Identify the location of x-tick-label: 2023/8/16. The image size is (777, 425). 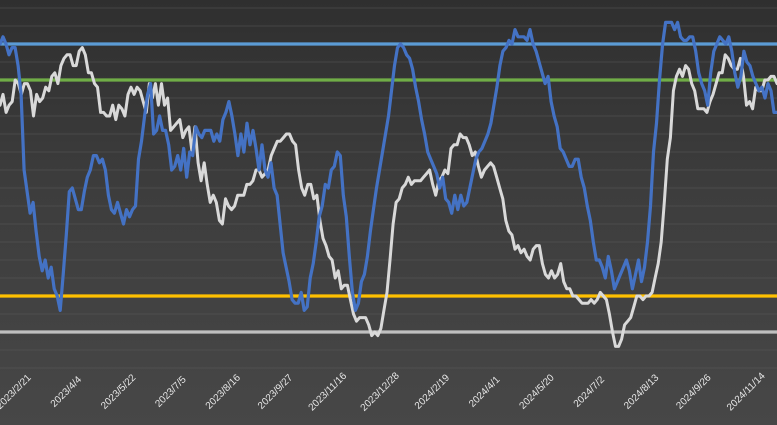
(224, 392).